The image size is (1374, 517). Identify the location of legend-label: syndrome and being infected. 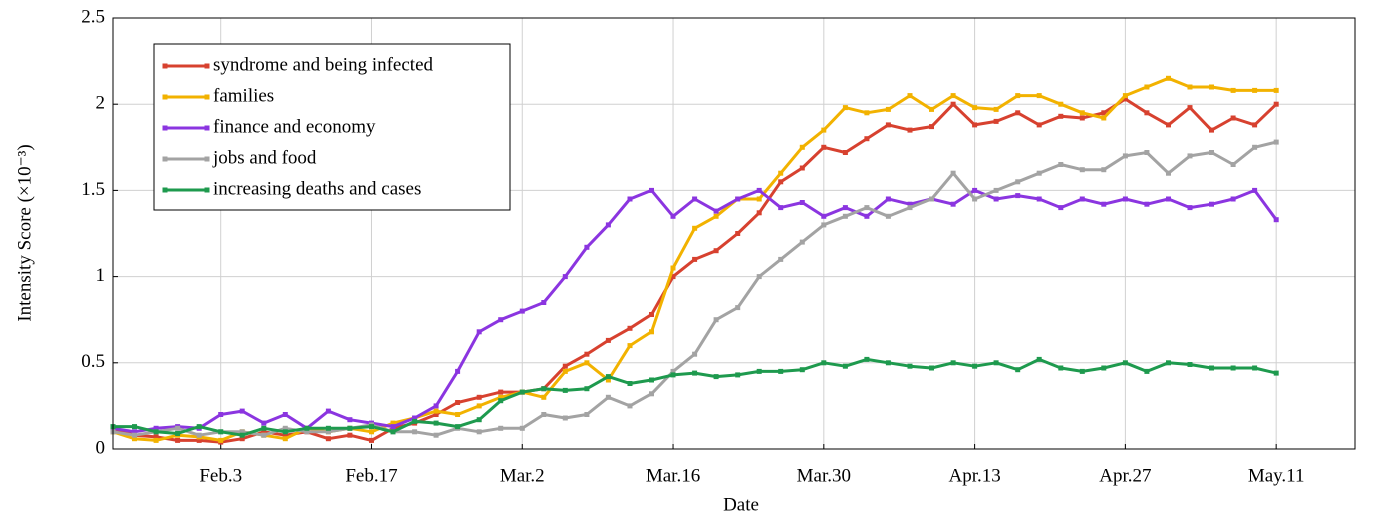
(323, 64).